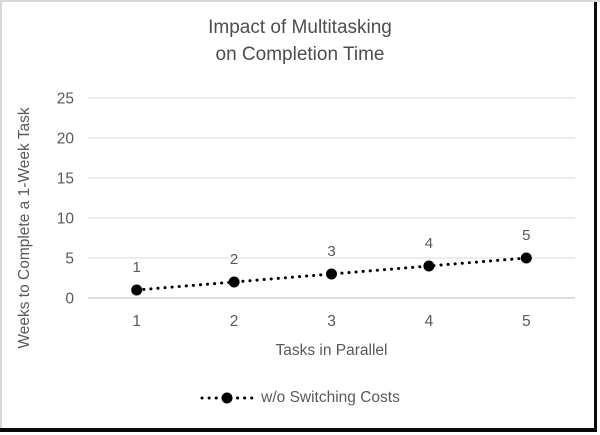 The image size is (600, 435). Describe the element at coordinates (526, 321) in the screenshot. I see `x-tick-label: 5` at that location.